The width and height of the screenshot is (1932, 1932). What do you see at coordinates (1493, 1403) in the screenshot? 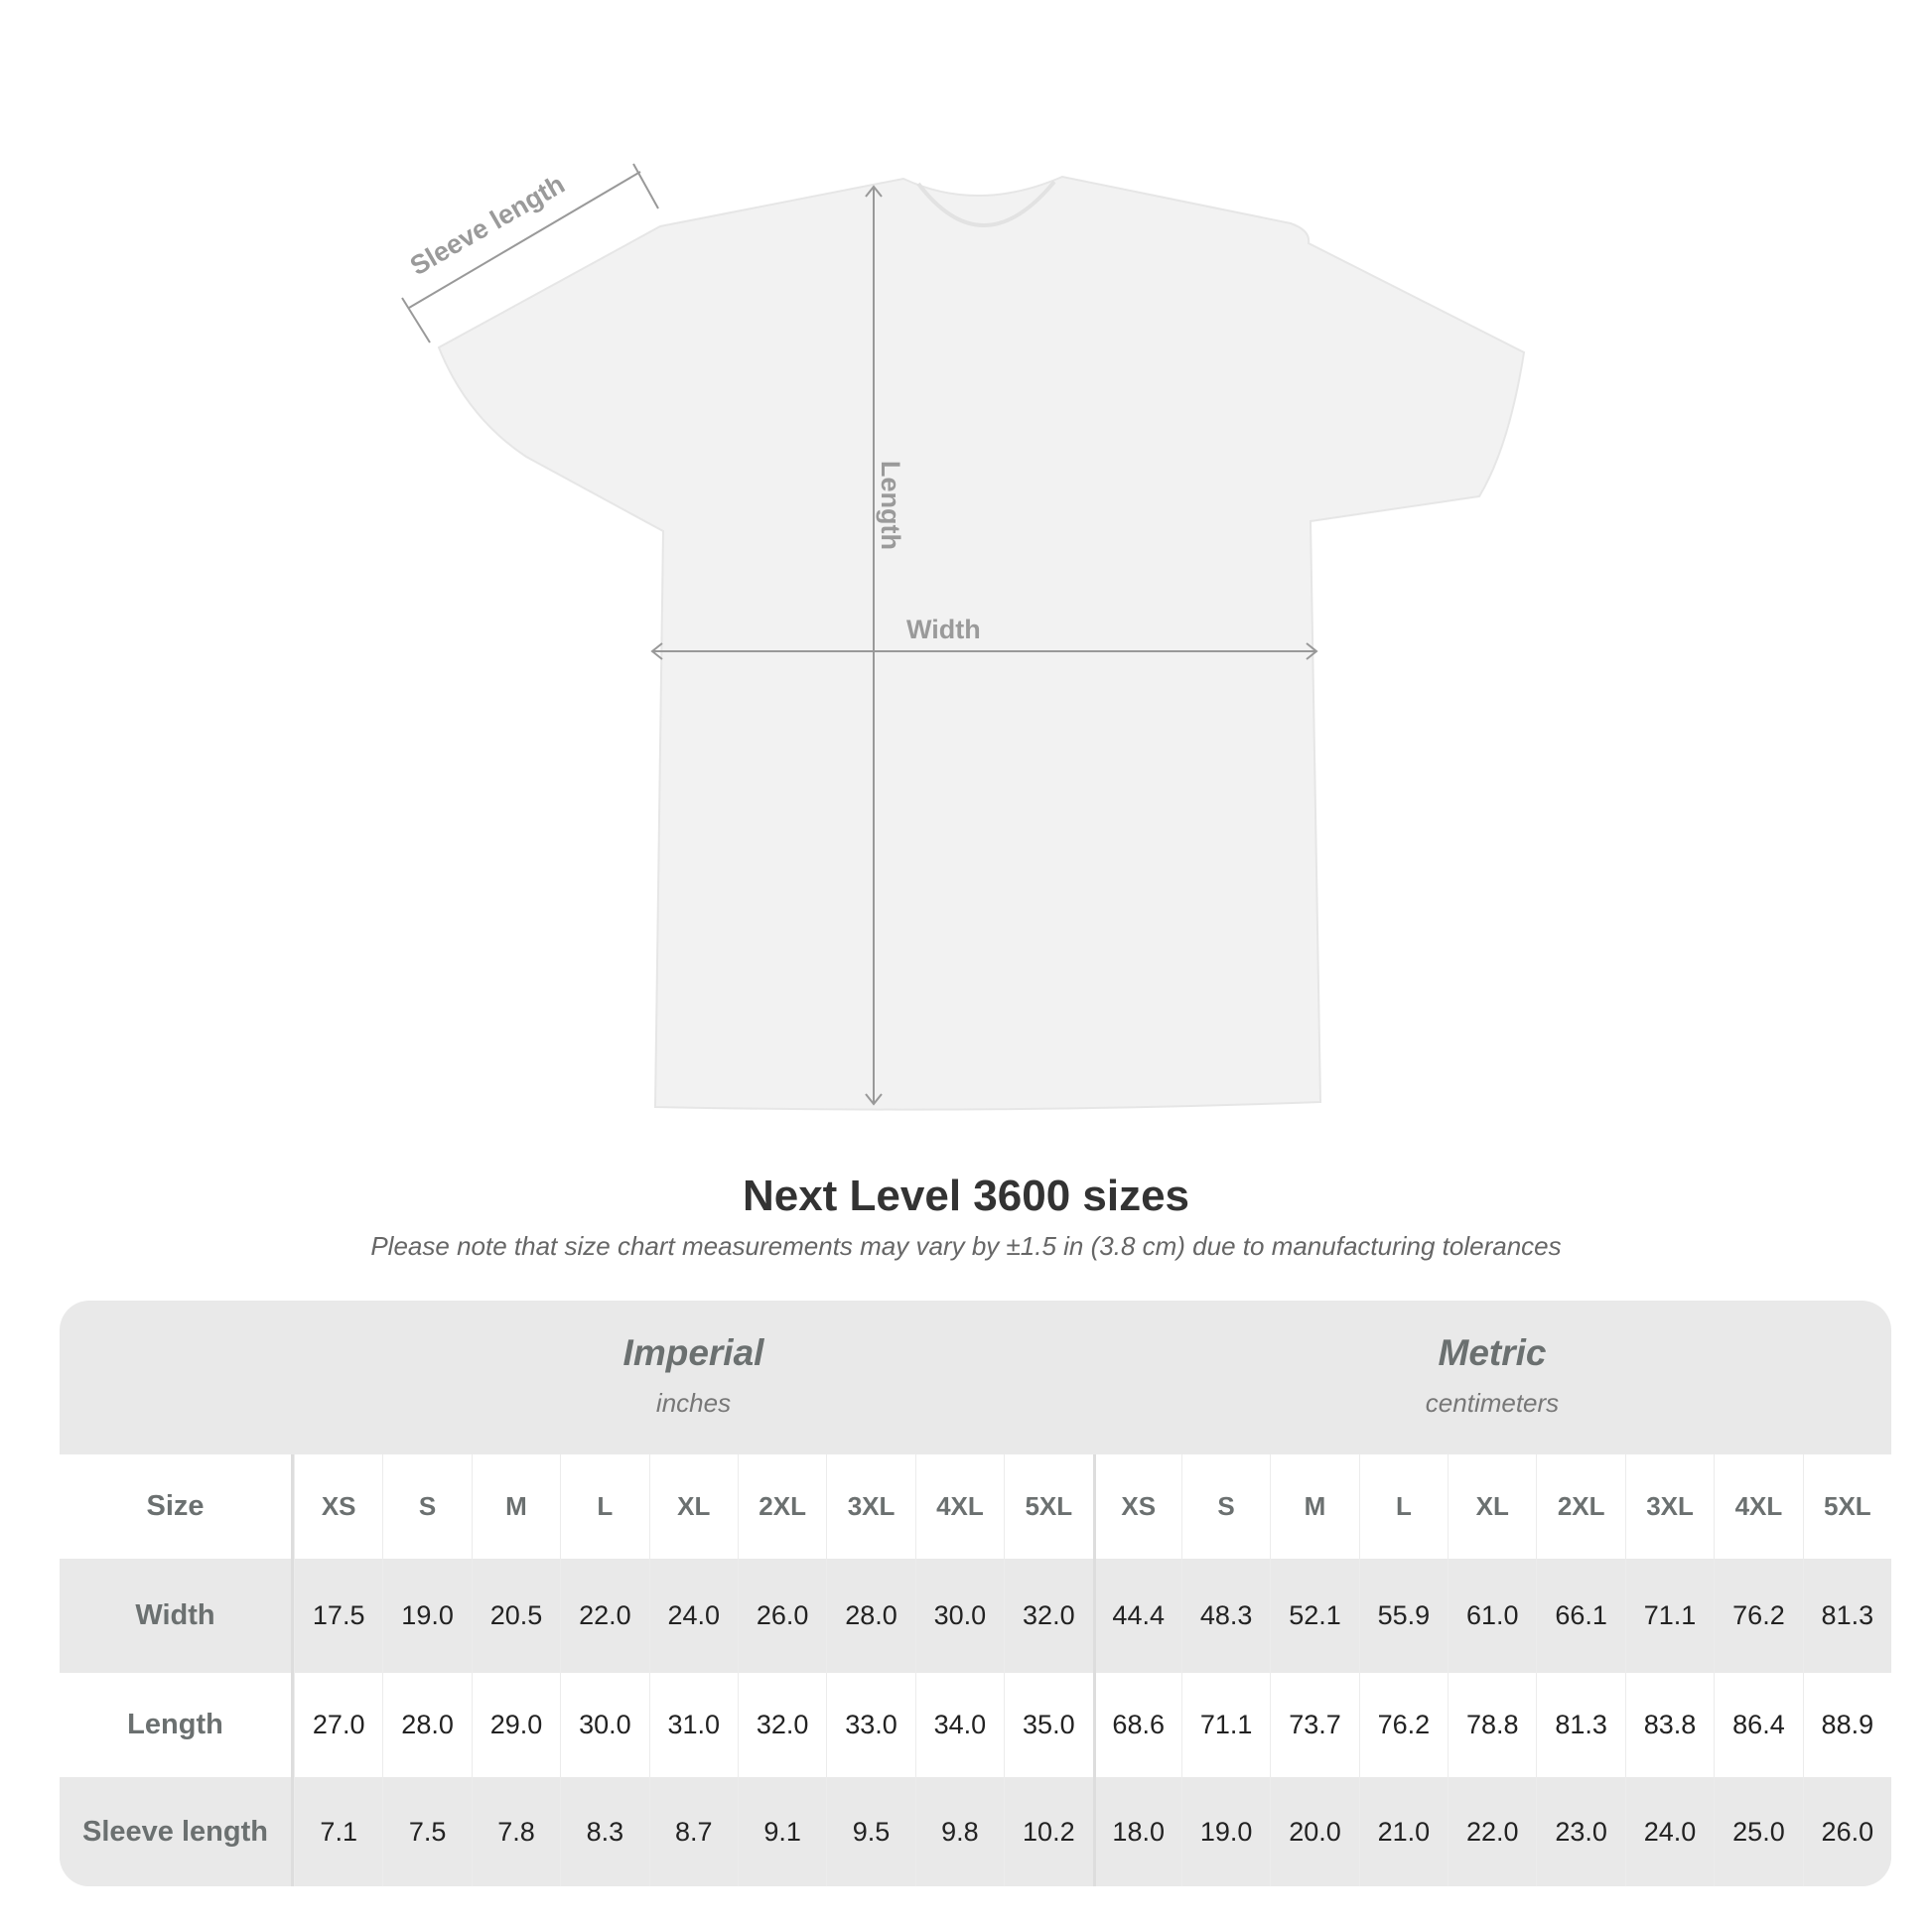
I see `metric-unit: centimeters` at bounding box center [1493, 1403].